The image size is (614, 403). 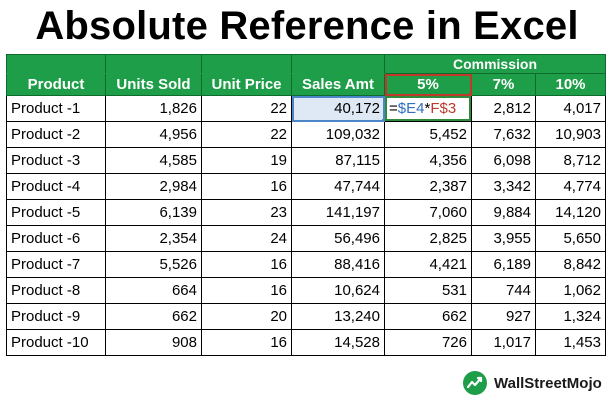 I want to click on formula-cell: =$E4*F$3, so click(x=428, y=108).